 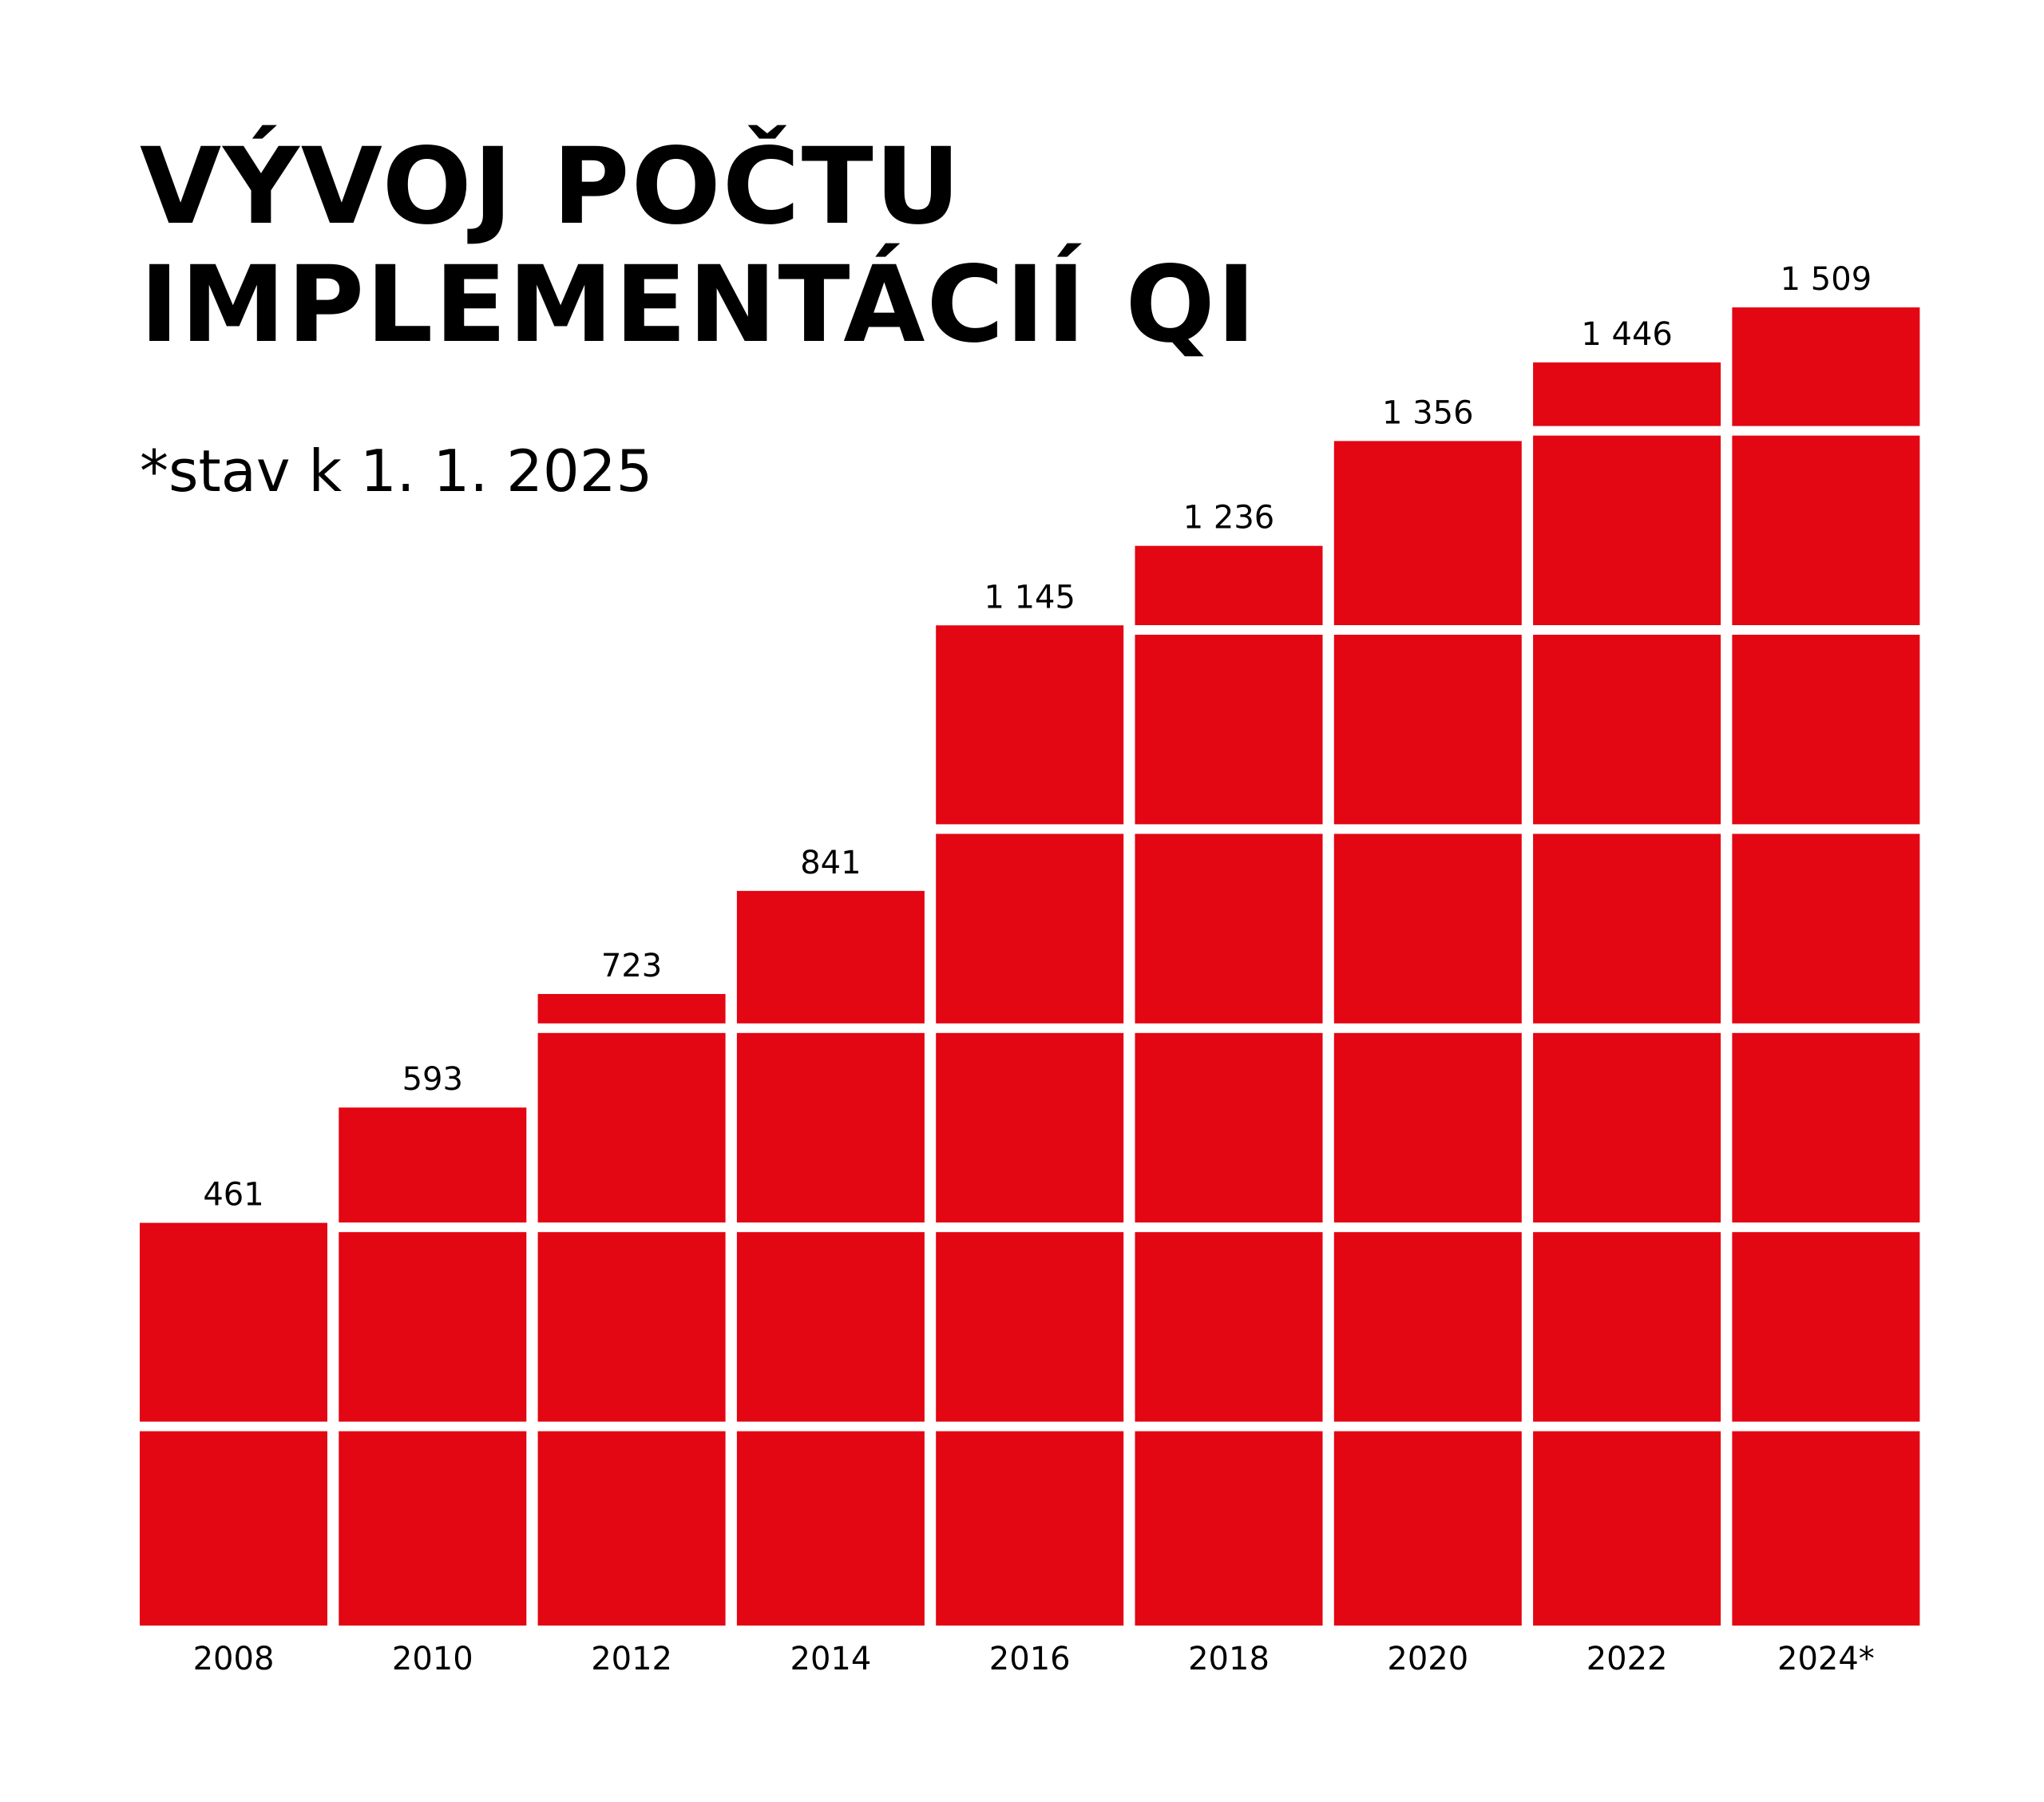 What do you see at coordinates (432, 1659) in the screenshot?
I see `x-tick-label-2010: 2010` at bounding box center [432, 1659].